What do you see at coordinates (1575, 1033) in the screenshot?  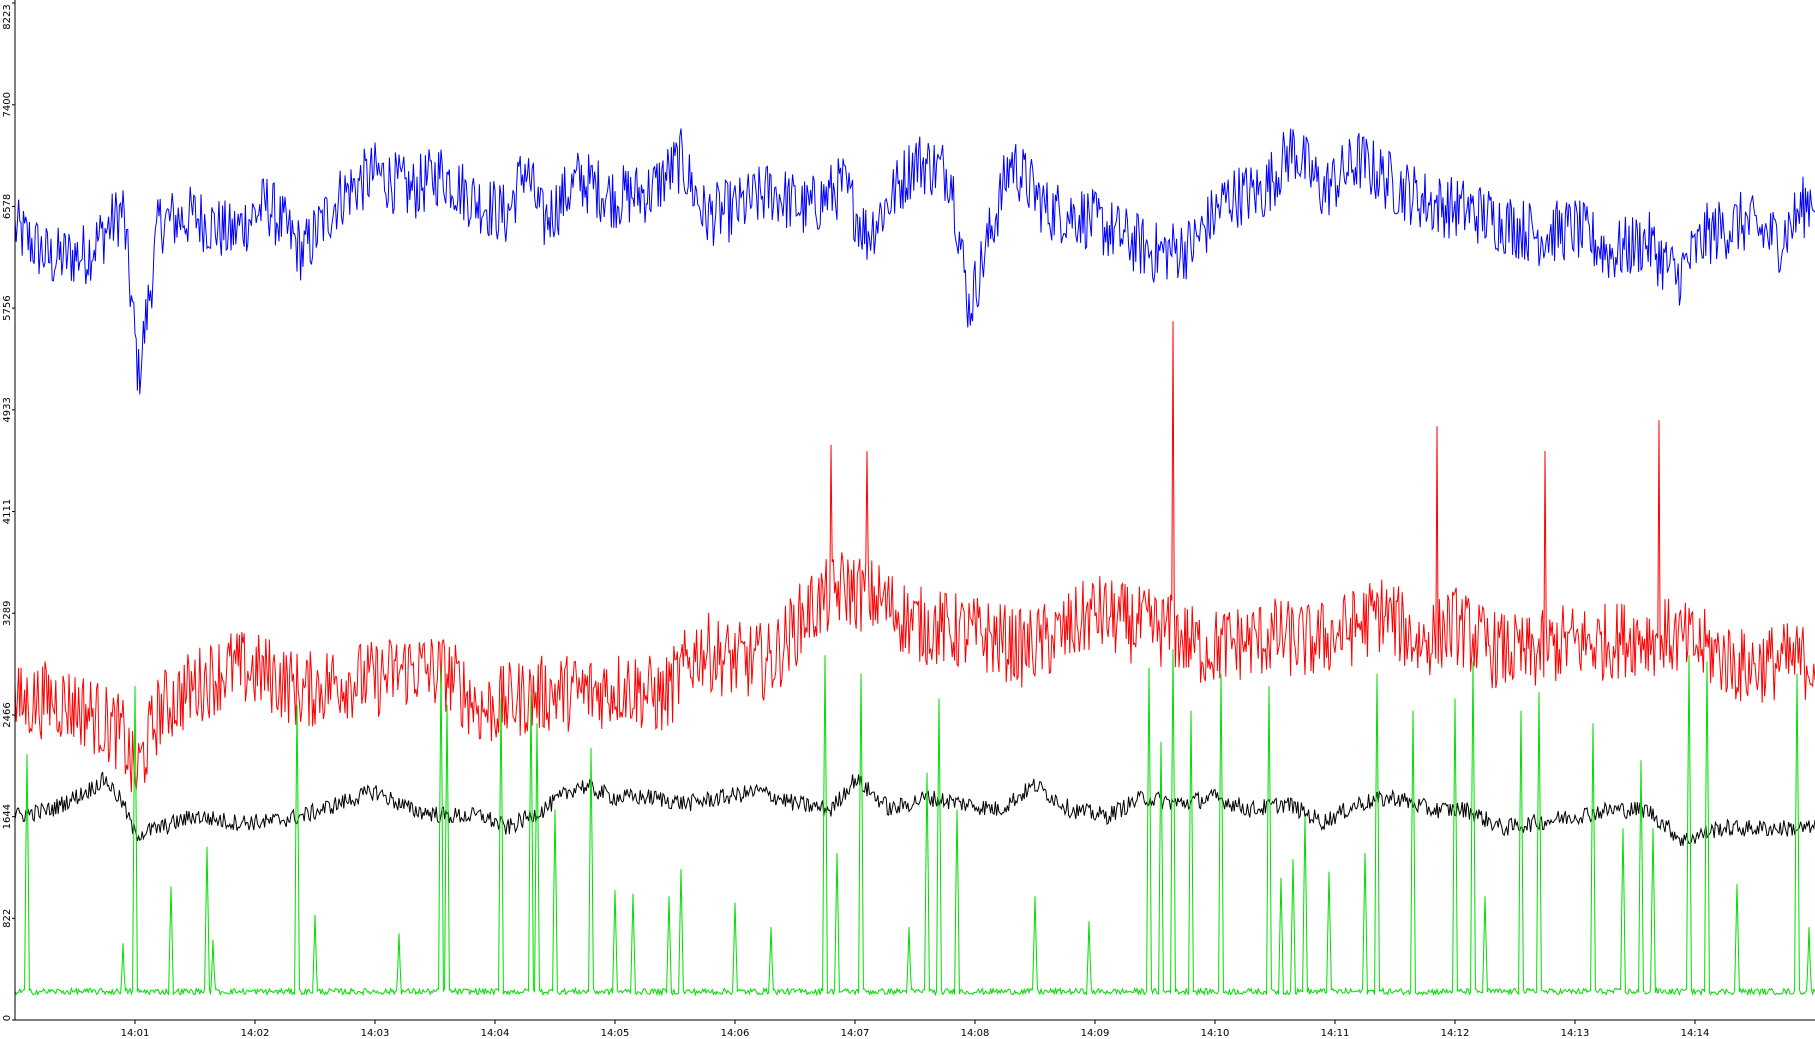 I see `x-tick-label: 14:13` at bounding box center [1575, 1033].